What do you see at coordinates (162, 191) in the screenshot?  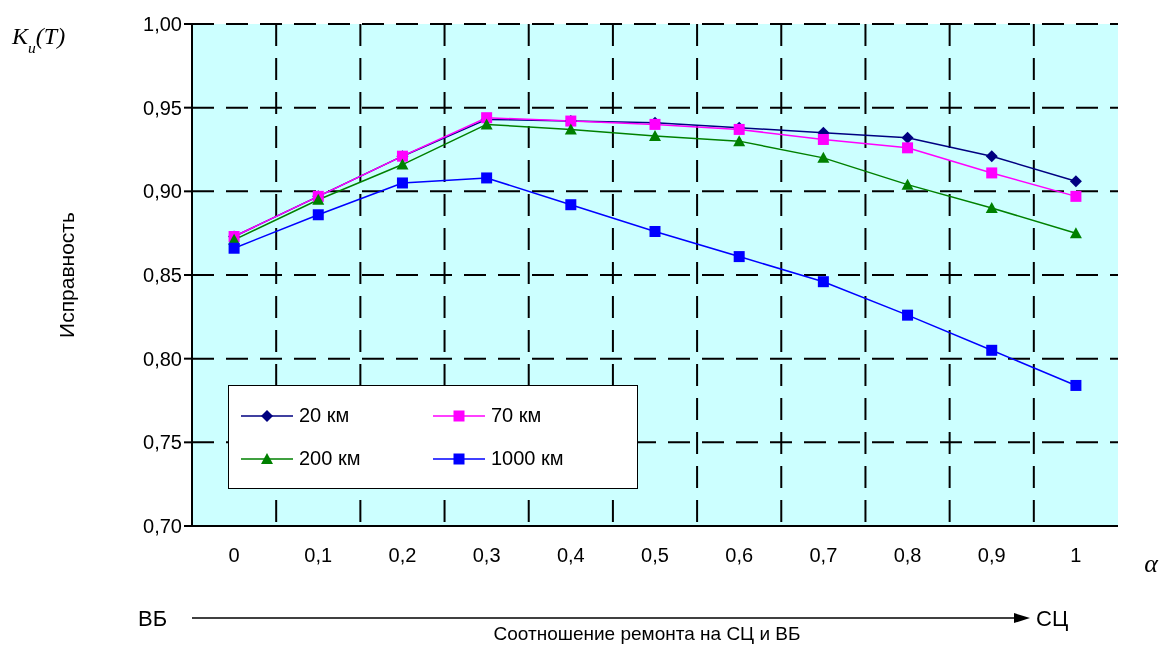 I see `y-tick-label: 0,90` at bounding box center [162, 191].